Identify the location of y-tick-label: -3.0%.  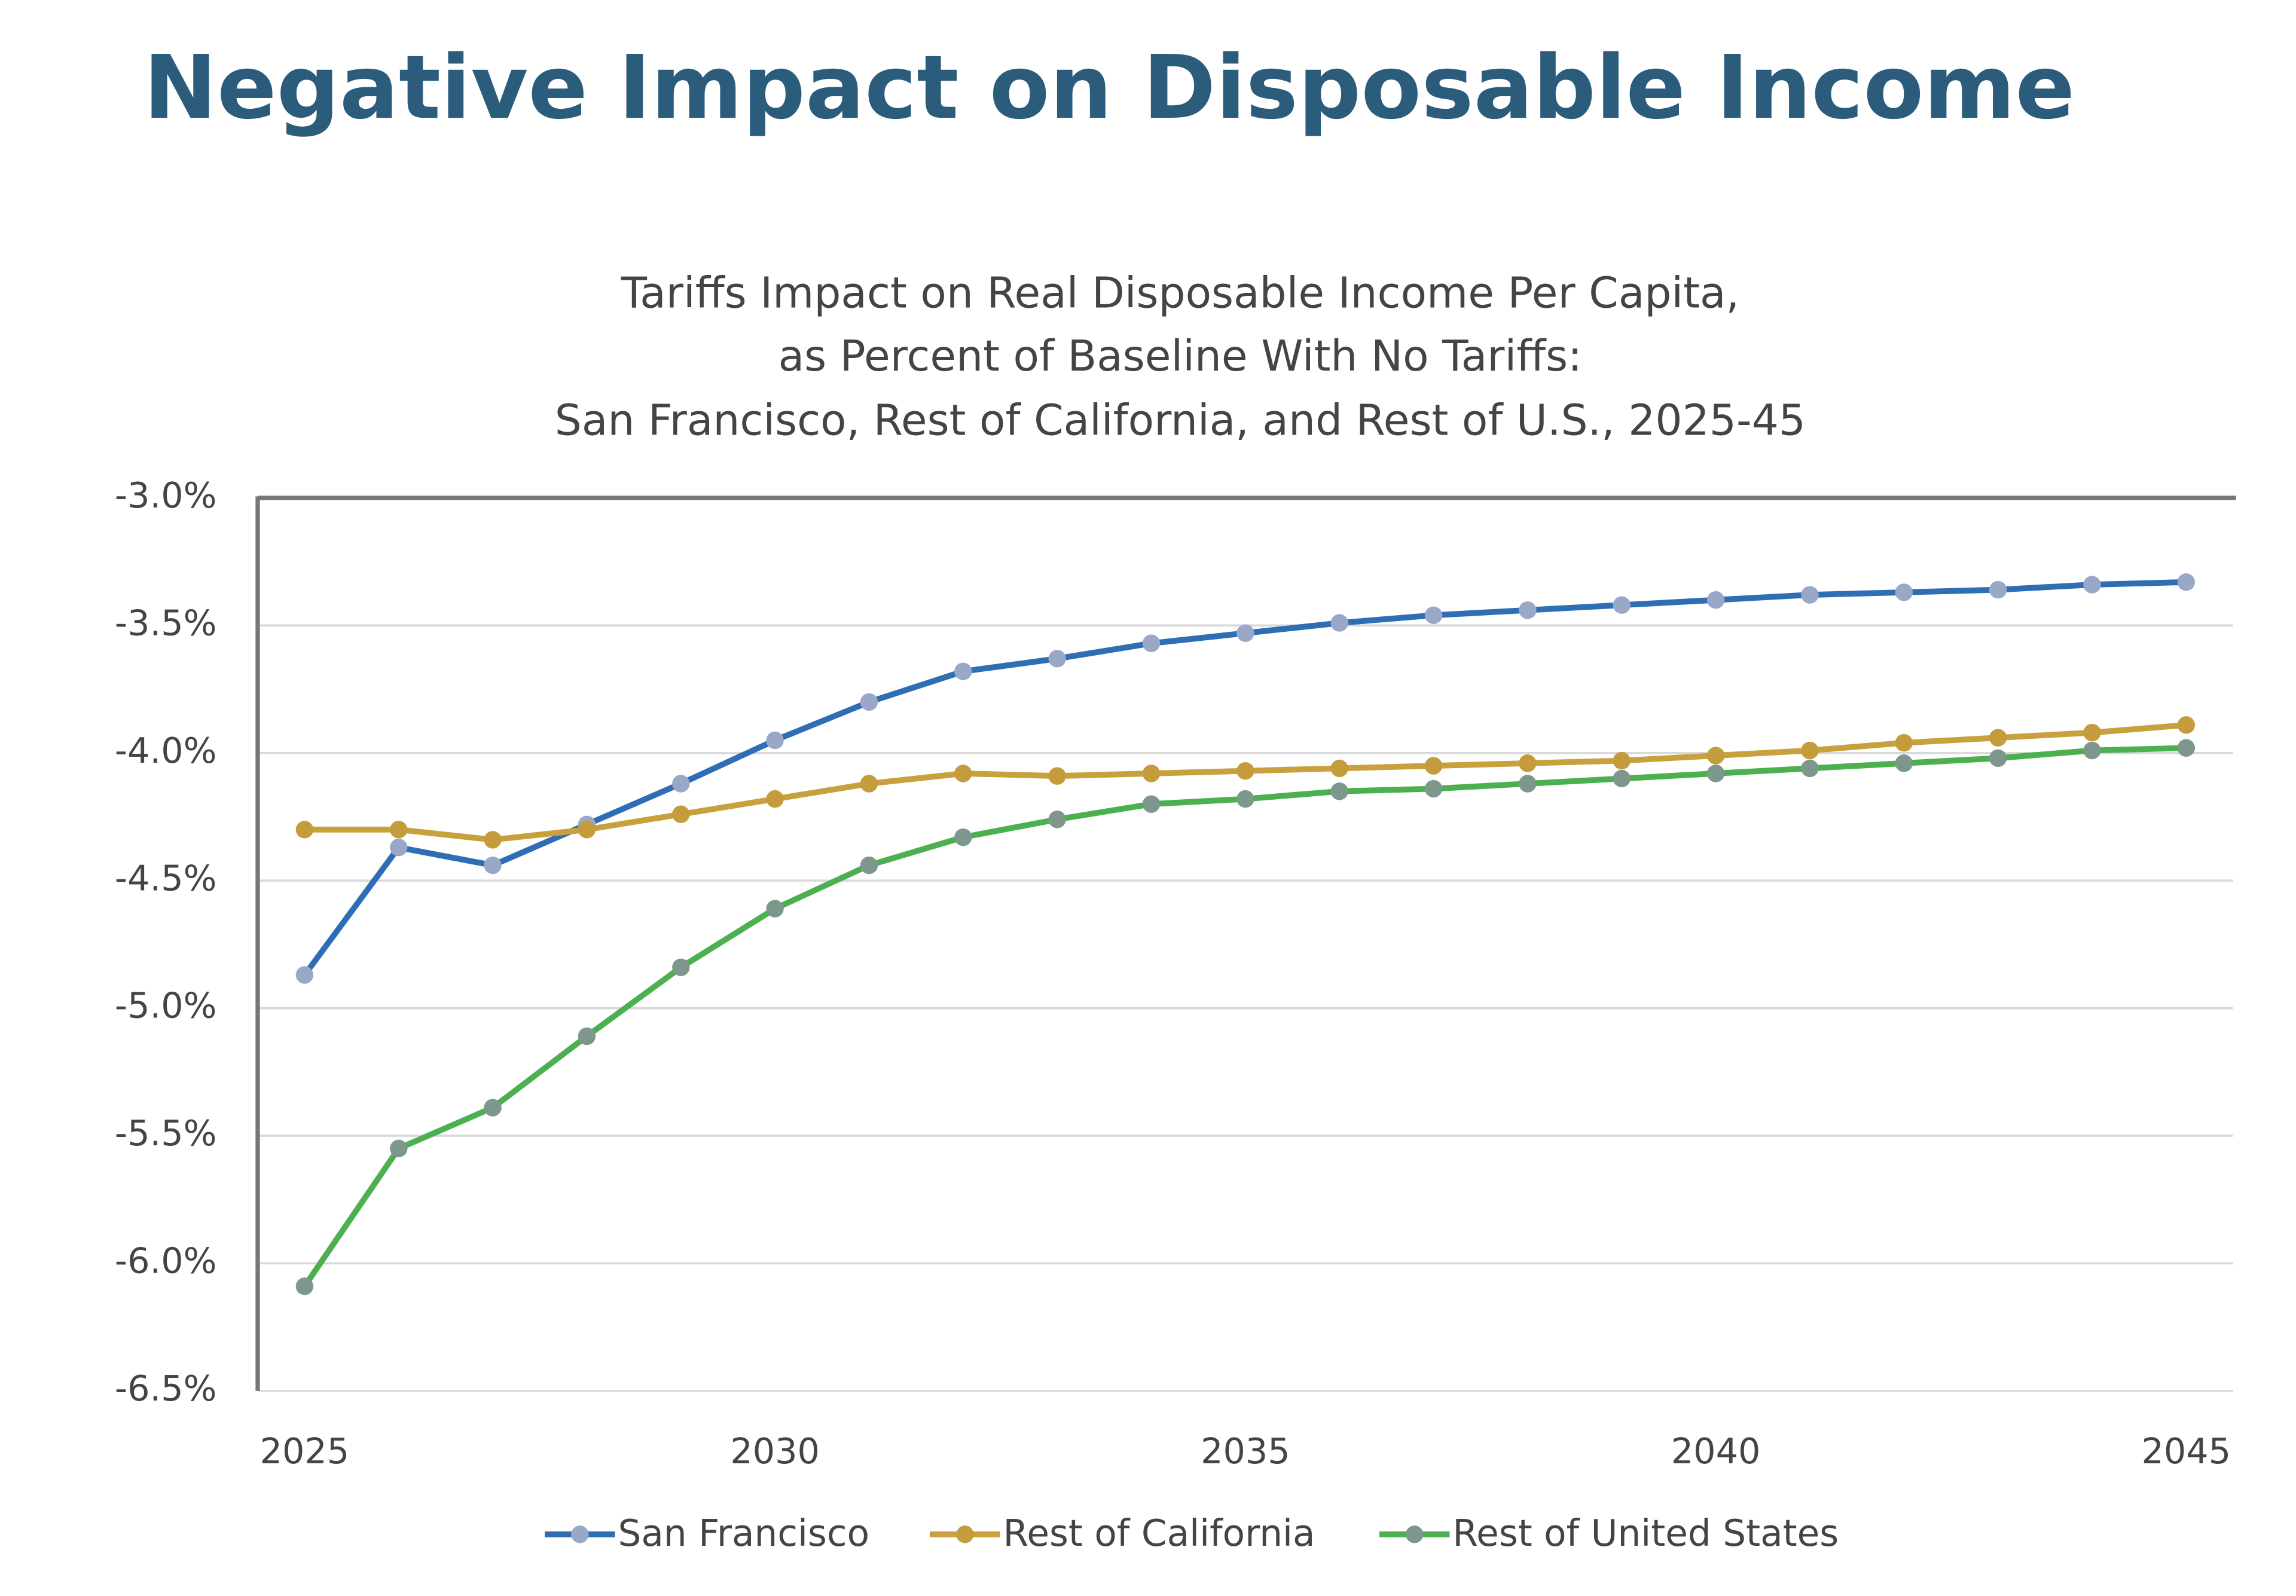
(166, 495).